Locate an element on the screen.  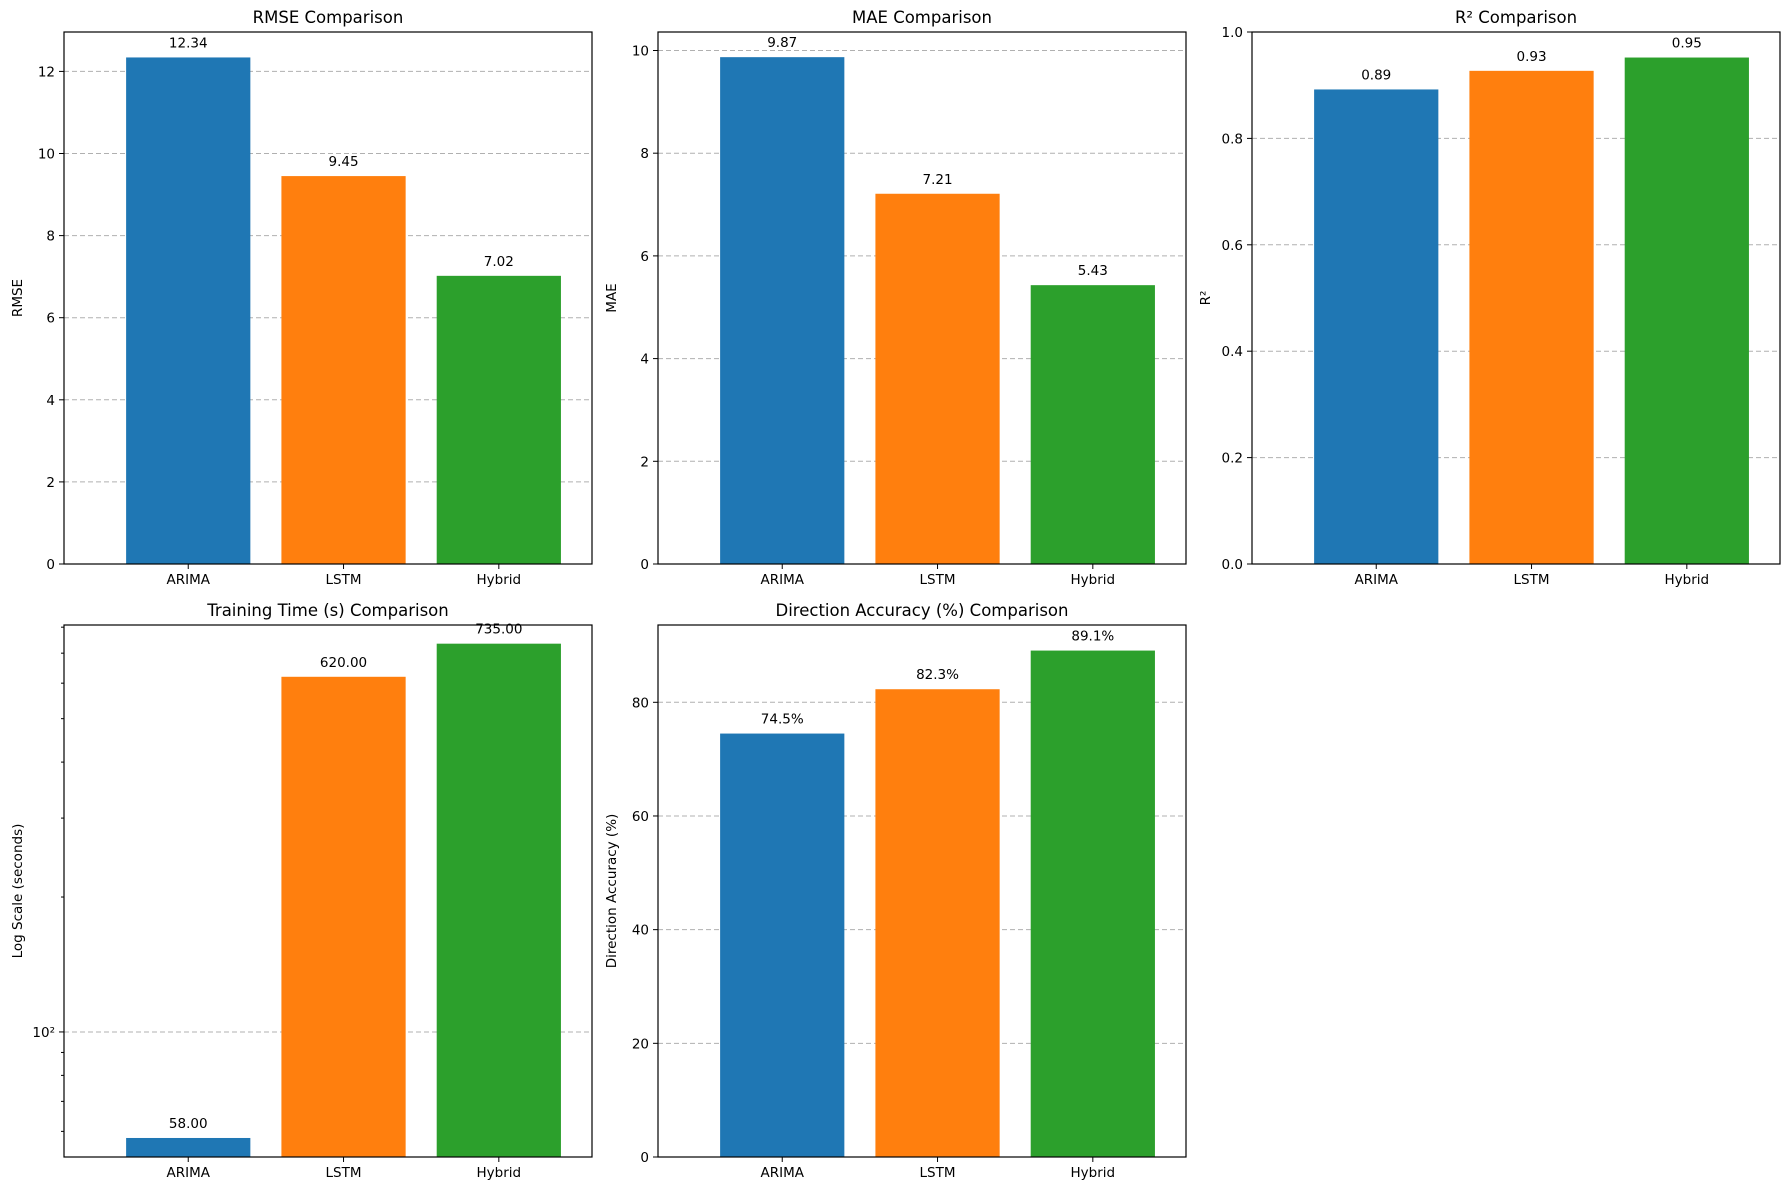
data-label: 9.87 is located at coordinates (782, 43).